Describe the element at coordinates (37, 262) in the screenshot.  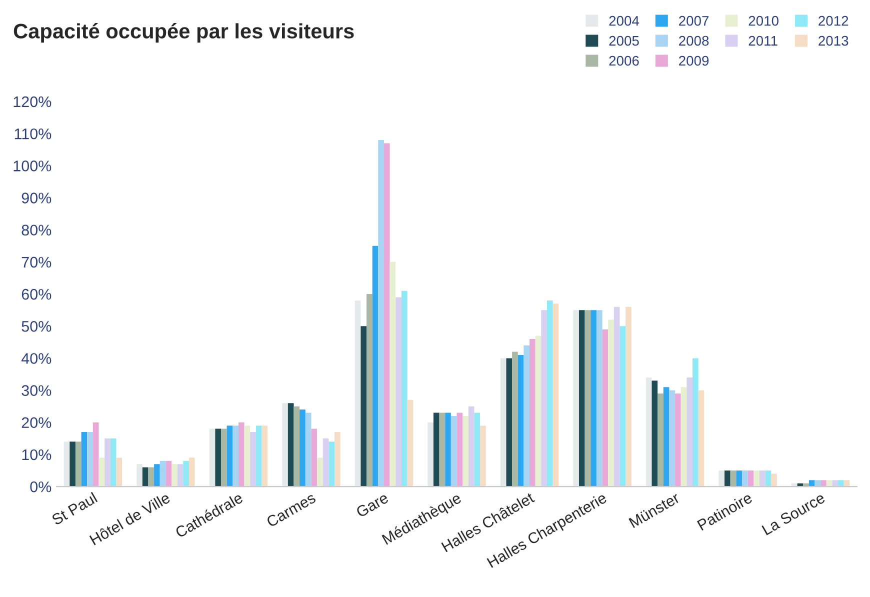
I see `y-tick-label: 70%` at that location.